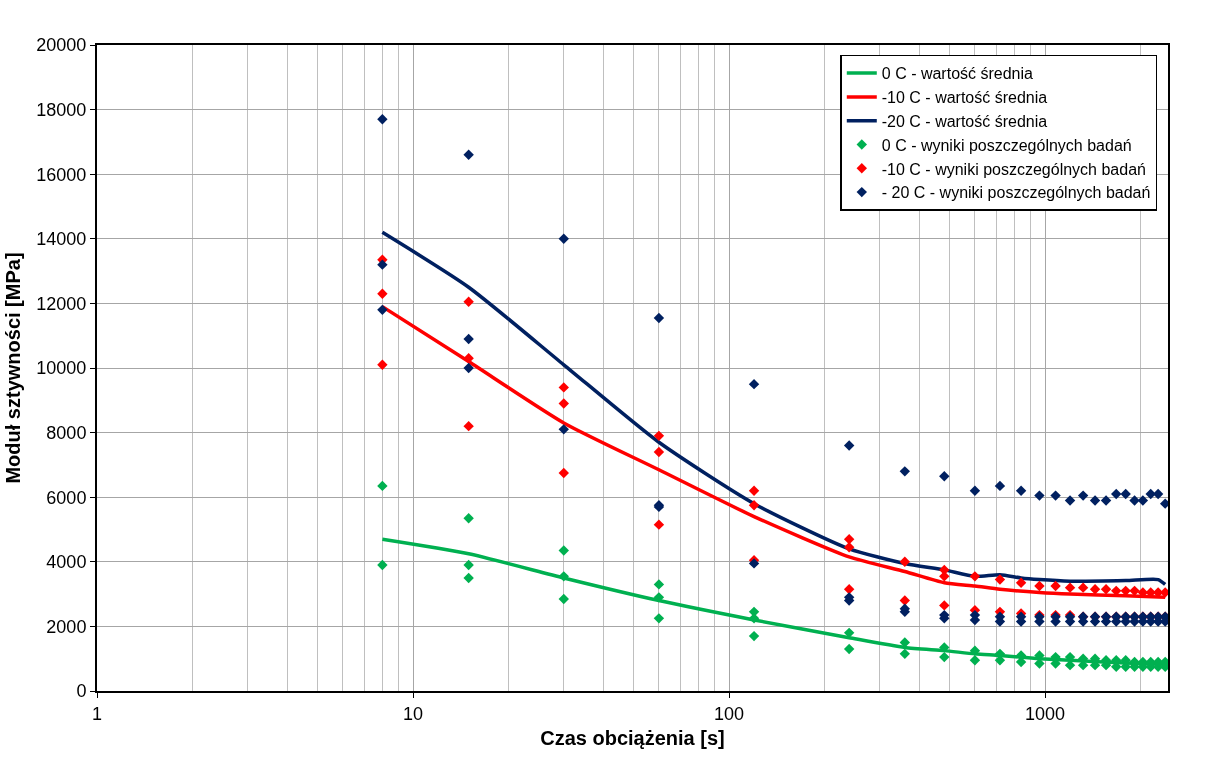 The image size is (1213, 758). What do you see at coordinates (61, 239) in the screenshot?
I see `y-tick-label: 14000` at bounding box center [61, 239].